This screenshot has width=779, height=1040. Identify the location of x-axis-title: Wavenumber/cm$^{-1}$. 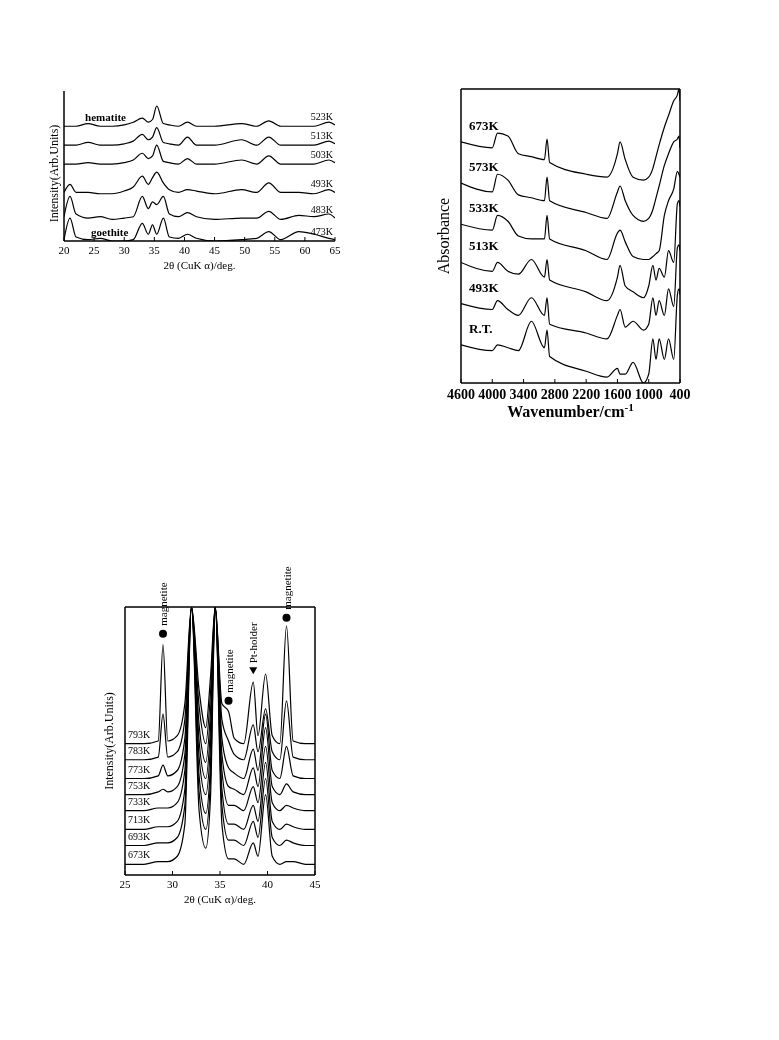
(571, 410).